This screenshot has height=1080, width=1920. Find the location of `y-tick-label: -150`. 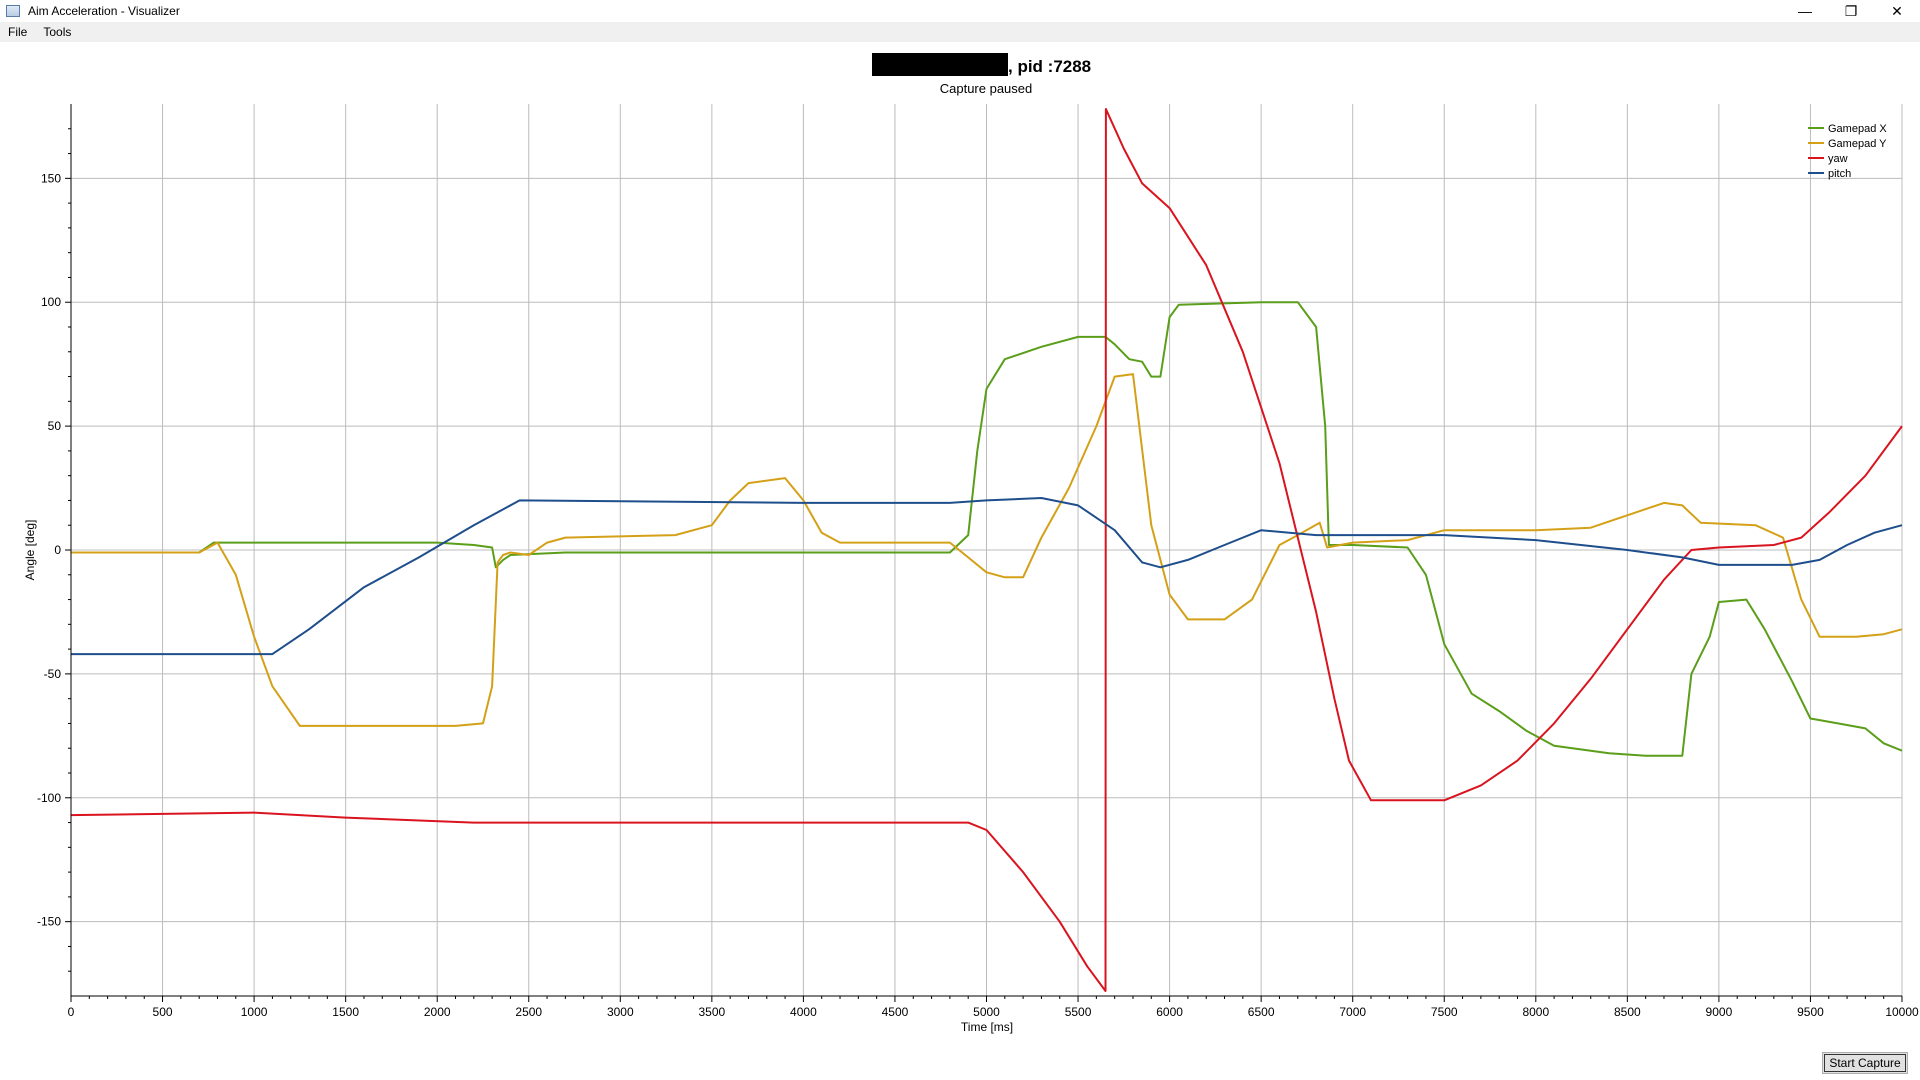

y-tick-label: -150 is located at coordinates (49, 922).